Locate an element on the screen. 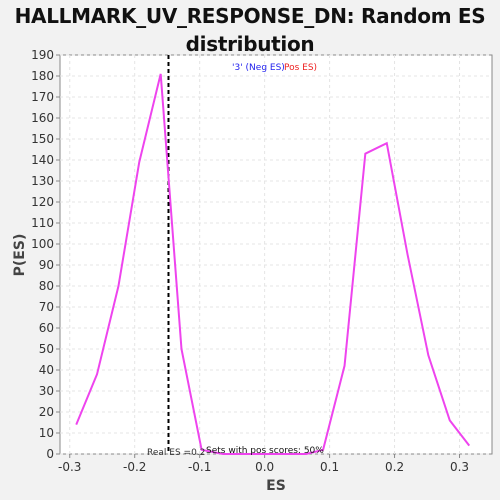  legend-pos-label: Pos ES) is located at coordinates (300, 68).